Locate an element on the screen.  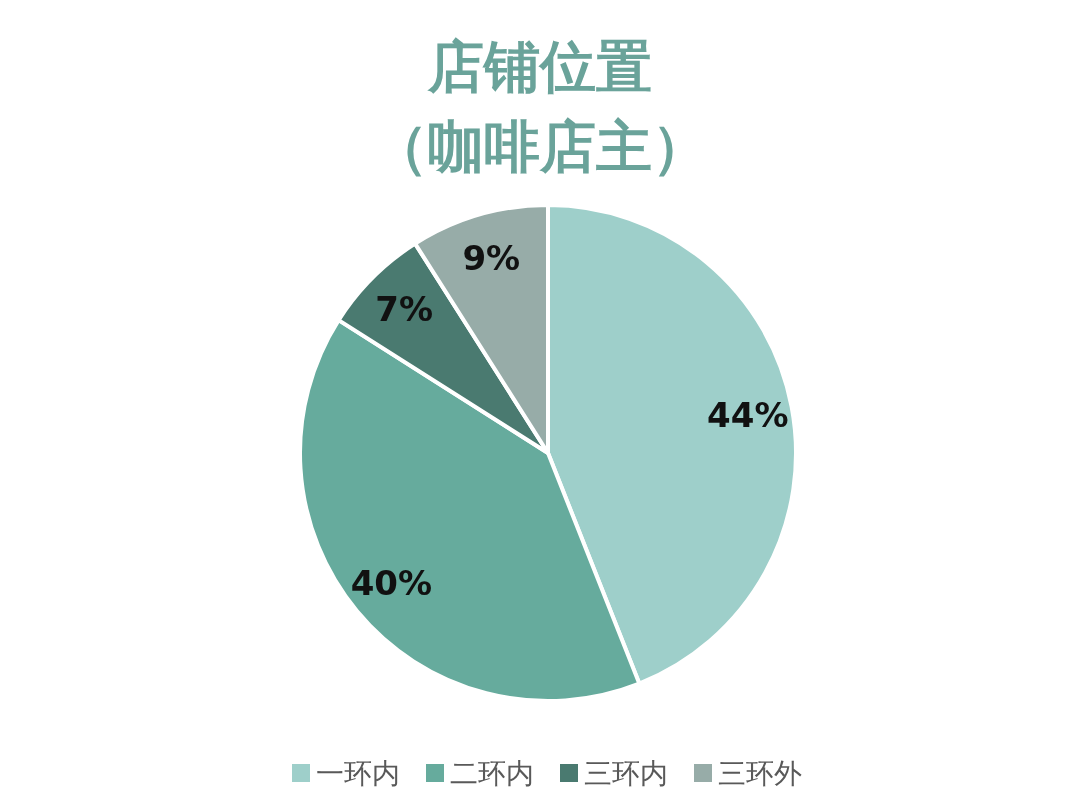
data-label: 44% is located at coordinates (748, 414).